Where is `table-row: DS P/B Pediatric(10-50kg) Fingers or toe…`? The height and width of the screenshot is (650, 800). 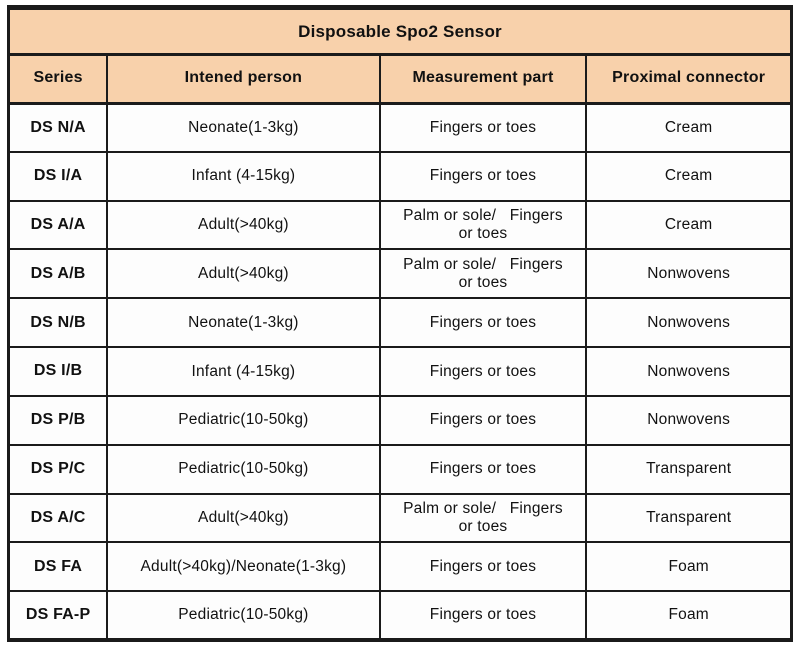 table-row: DS P/B Pediatric(10-50kg) Fingers or toe… is located at coordinates (400, 420).